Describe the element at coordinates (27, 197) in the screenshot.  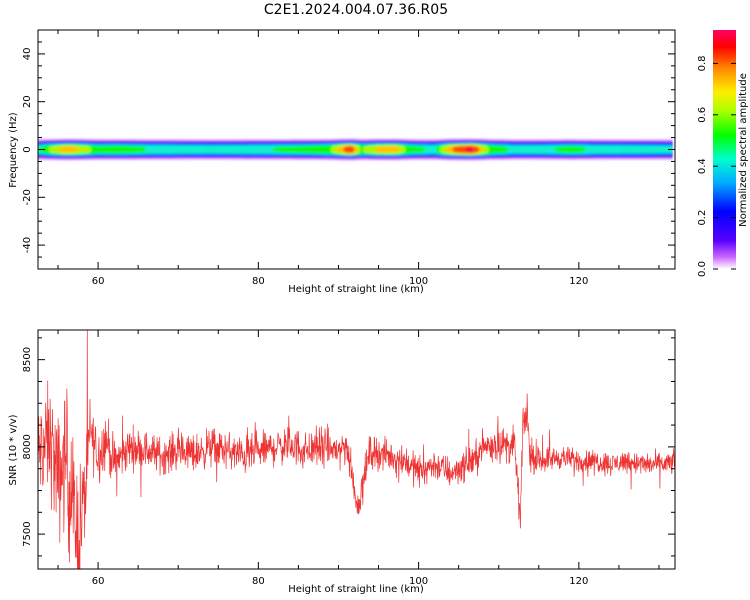
I see `y-tick-label: -20` at that location.